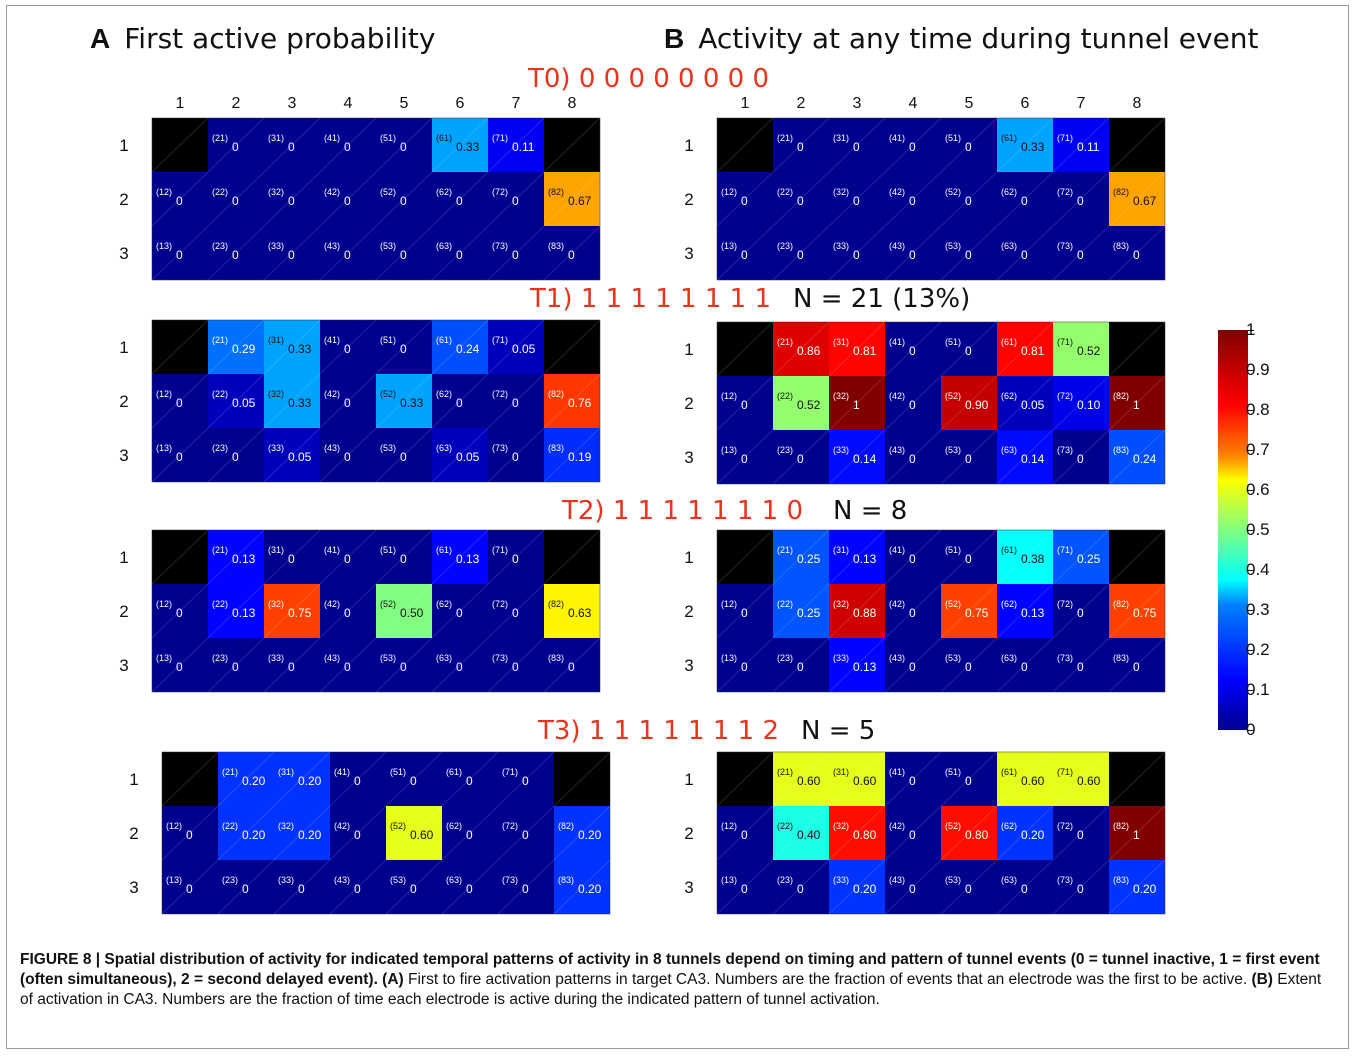 This screenshot has height=1057, width=1356. I want to click on cell-value: 0.33, so click(300, 349).